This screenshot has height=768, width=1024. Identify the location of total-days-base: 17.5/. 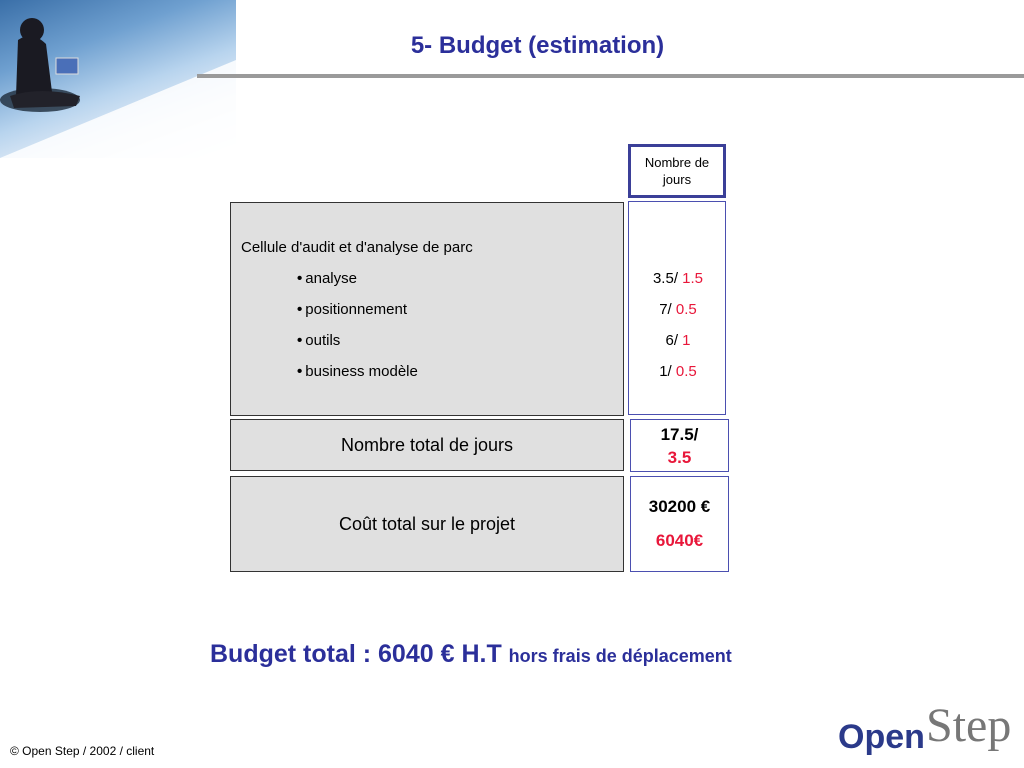
(679, 434).